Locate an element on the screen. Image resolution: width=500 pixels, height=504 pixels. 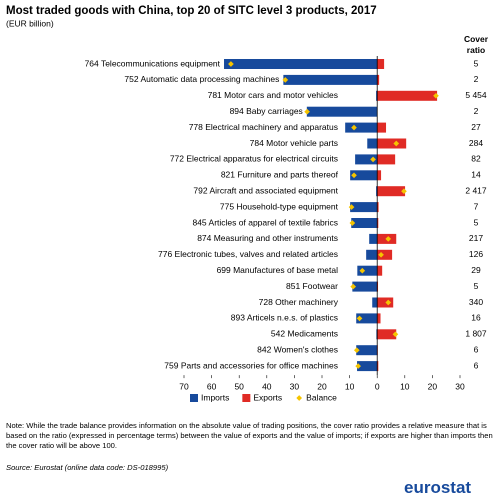
category-label: 874 Measuring and other instruments is located at coordinates (267, 238).